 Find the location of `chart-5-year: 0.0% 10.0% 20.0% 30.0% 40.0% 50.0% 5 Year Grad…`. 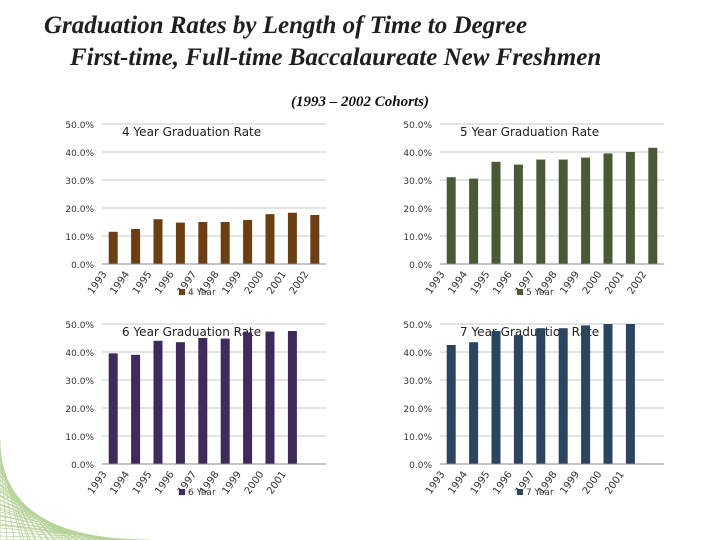

chart-5-year: 0.0% 10.0% 20.0% 30.0% 40.0% 50.0% 5 Year Grad… is located at coordinates (528, 208).